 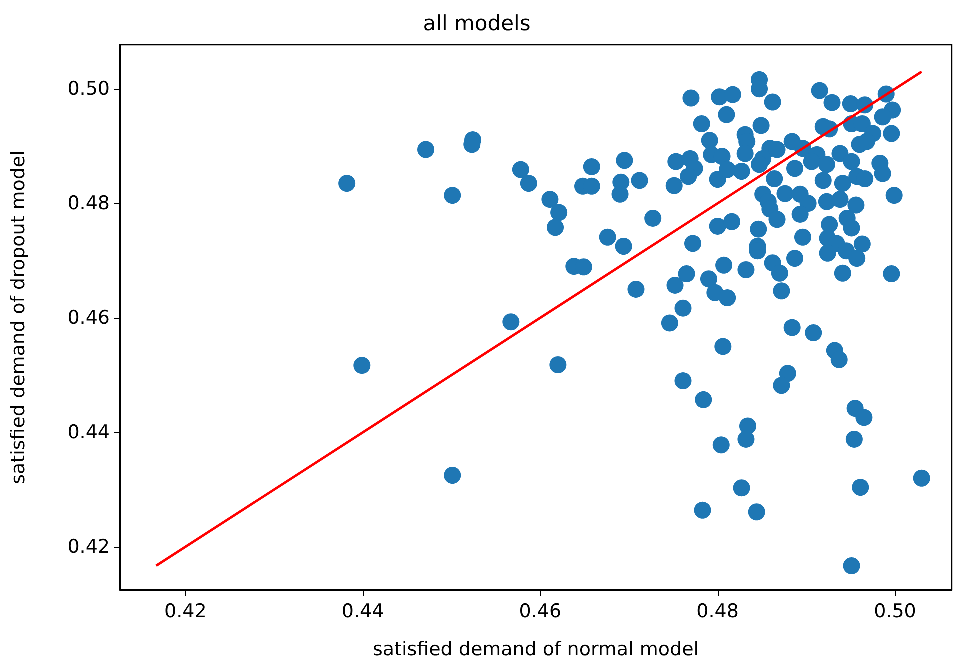 What do you see at coordinates (477, 24) in the screenshot?
I see `chart-title: all models` at bounding box center [477, 24].